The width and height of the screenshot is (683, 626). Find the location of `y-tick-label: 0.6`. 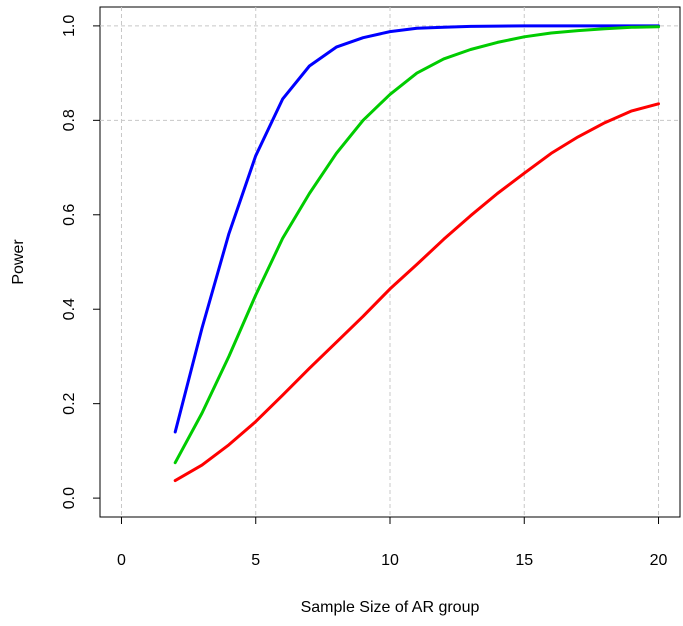

y-tick-label: 0.6 is located at coordinates (69, 215).